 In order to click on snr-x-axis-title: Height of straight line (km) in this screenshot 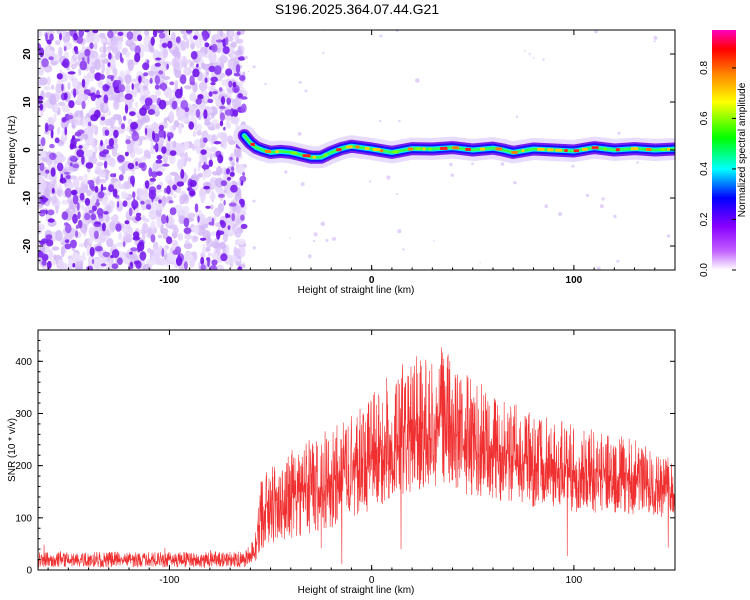, I will do `click(356, 590)`.